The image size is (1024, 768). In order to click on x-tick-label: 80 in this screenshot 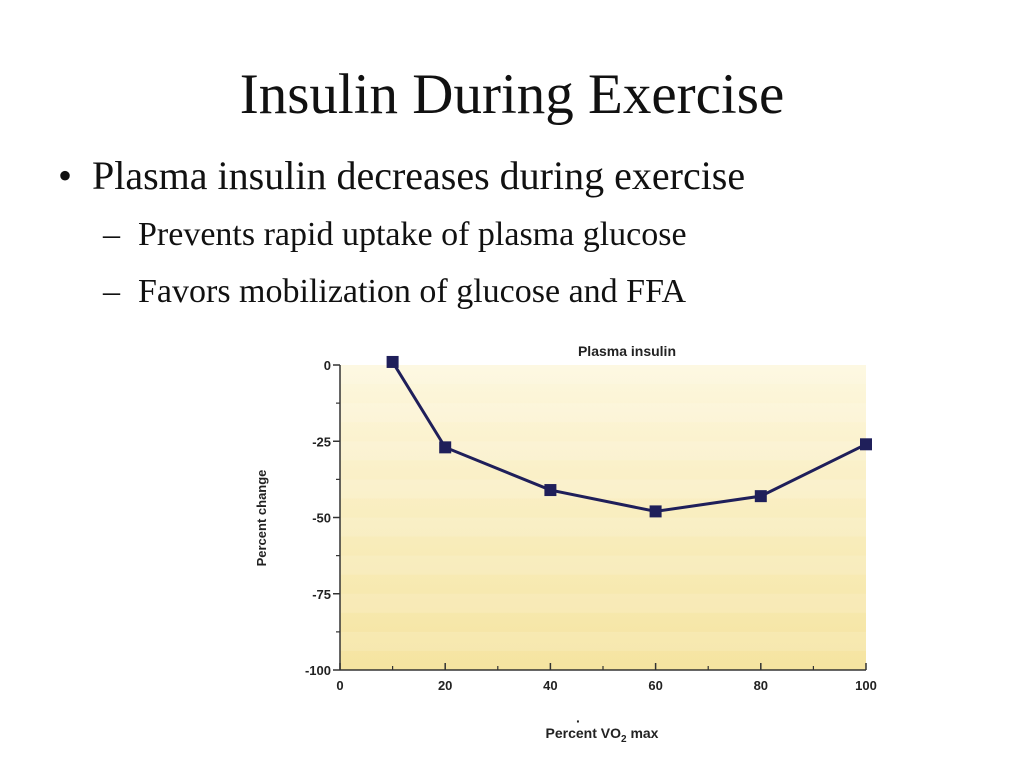, I will do `click(761, 685)`.